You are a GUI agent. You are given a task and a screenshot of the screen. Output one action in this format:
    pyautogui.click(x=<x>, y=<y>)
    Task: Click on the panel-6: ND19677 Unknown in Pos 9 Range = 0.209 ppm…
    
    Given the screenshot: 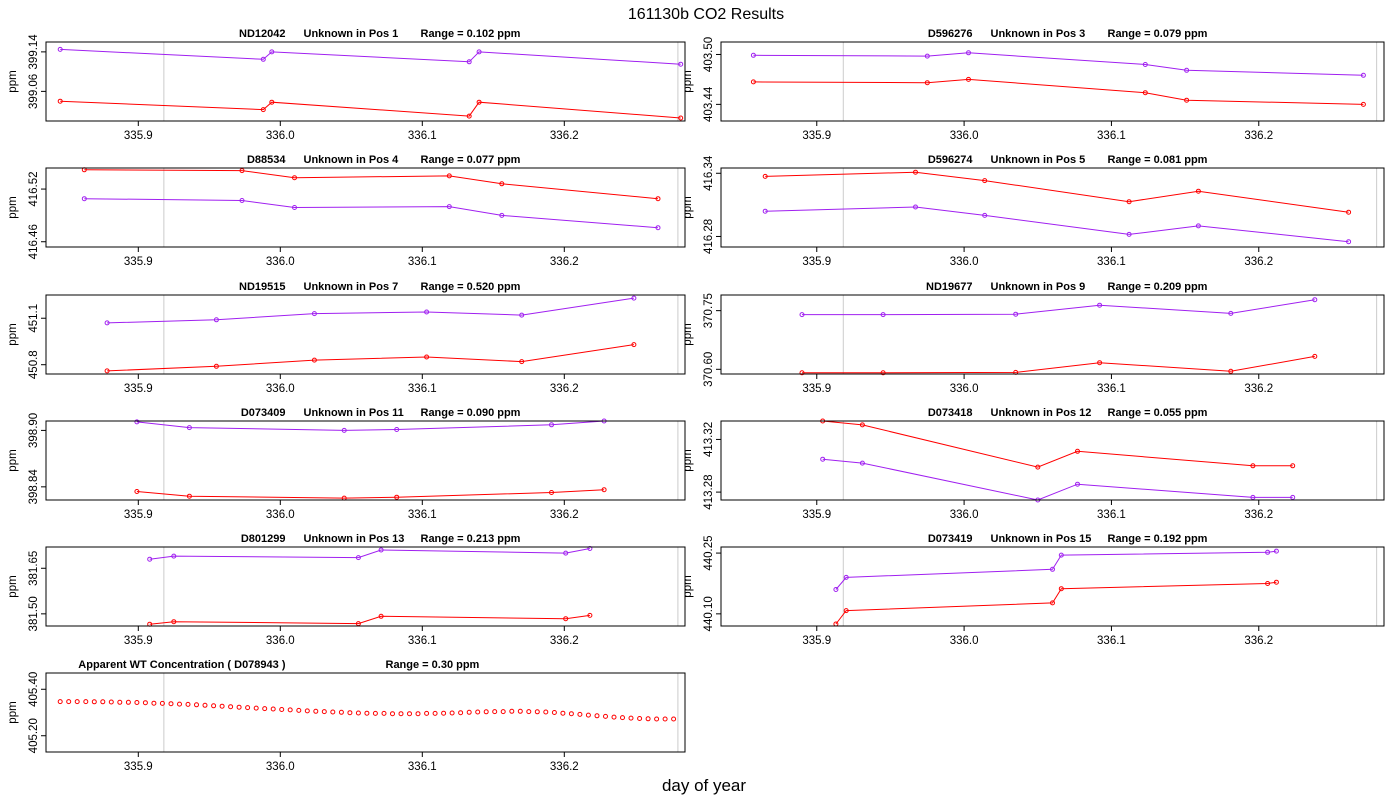 What is the action you would take?
    pyautogui.click(x=1033, y=338)
    